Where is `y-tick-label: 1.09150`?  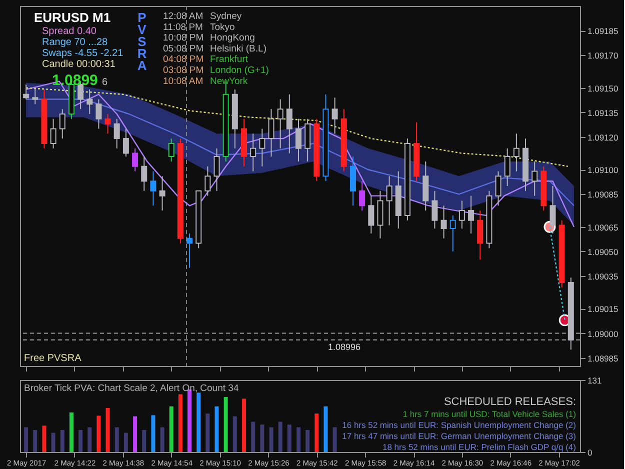
y-tick-label: 1.09150 is located at coordinates (603, 88).